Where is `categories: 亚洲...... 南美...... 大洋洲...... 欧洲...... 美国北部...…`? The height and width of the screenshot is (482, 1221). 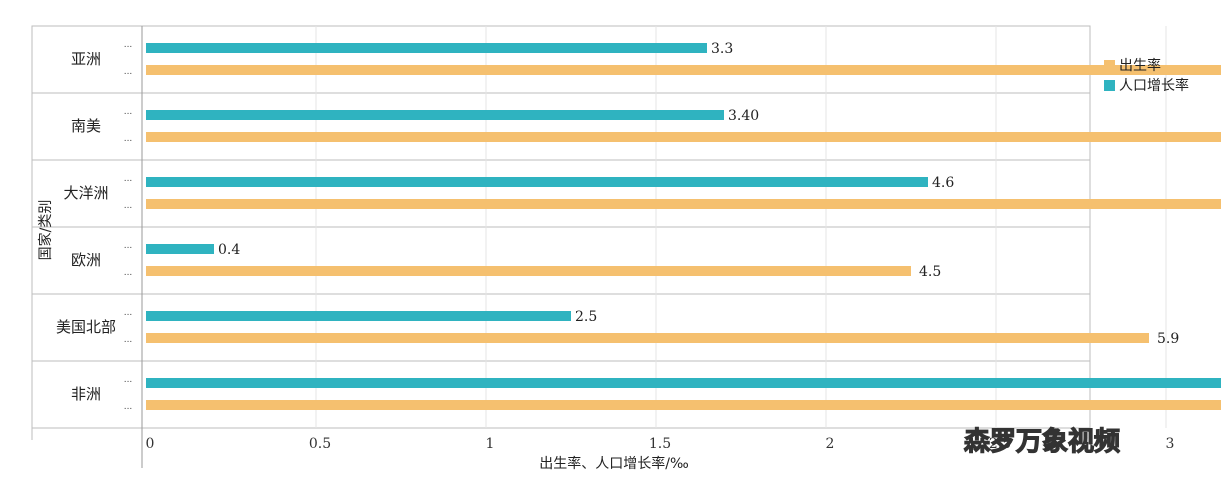 categories: 亚洲...... 南美...... 大洋洲...... 欧洲...... 美国北部...… is located at coordinates (94, 226).